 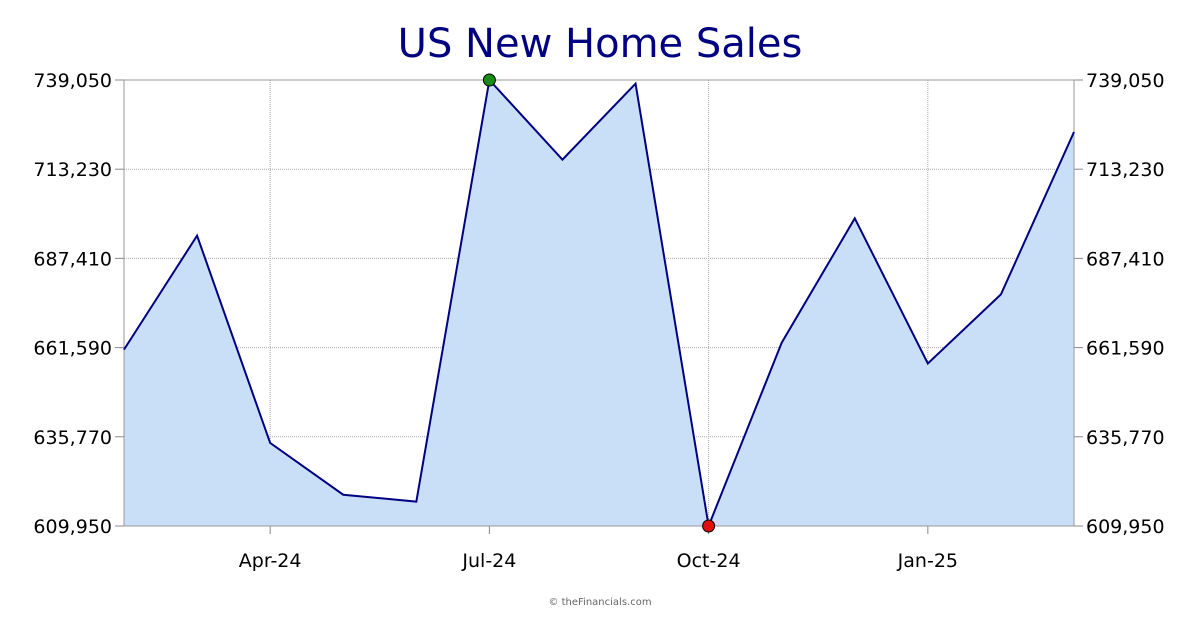 What do you see at coordinates (600, 602) in the screenshot?
I see `footer-credit: © theFinancials.com` at bounding box center [600, 602].